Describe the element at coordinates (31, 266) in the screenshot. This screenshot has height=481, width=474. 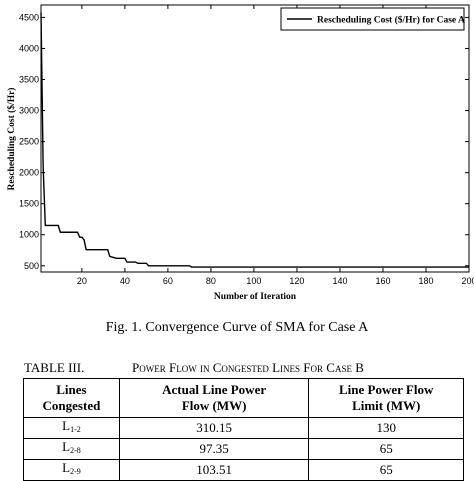
I see `y-tick-label: 500` at that location.